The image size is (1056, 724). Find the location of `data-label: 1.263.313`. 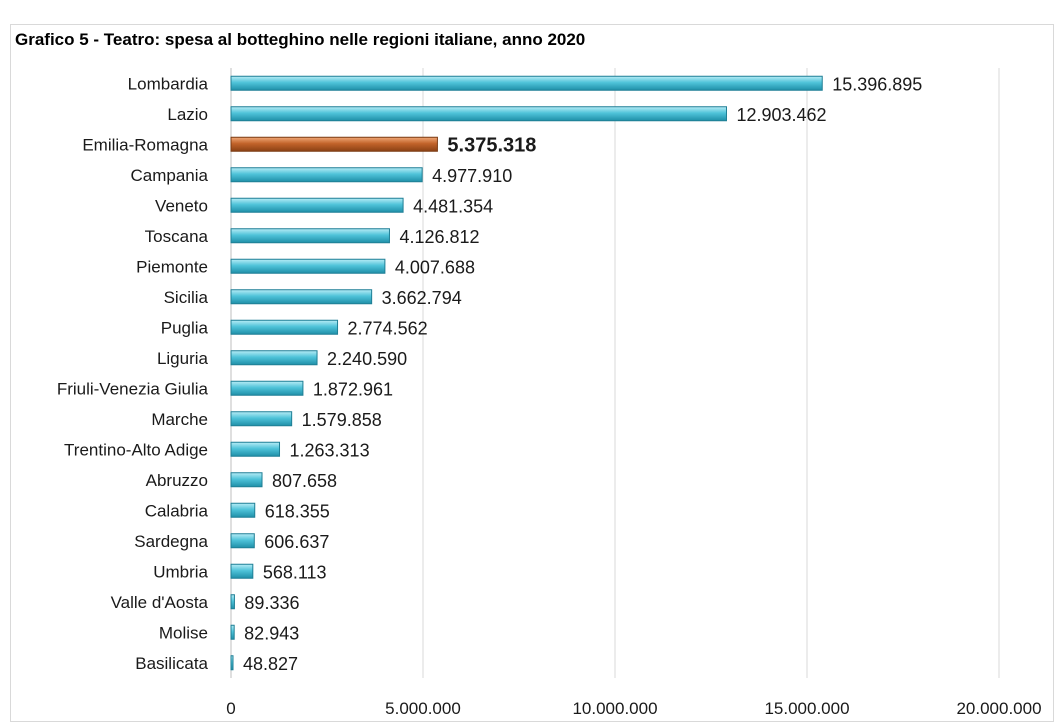

data-label: 1.263.313 is located at coordinates (330, 450).